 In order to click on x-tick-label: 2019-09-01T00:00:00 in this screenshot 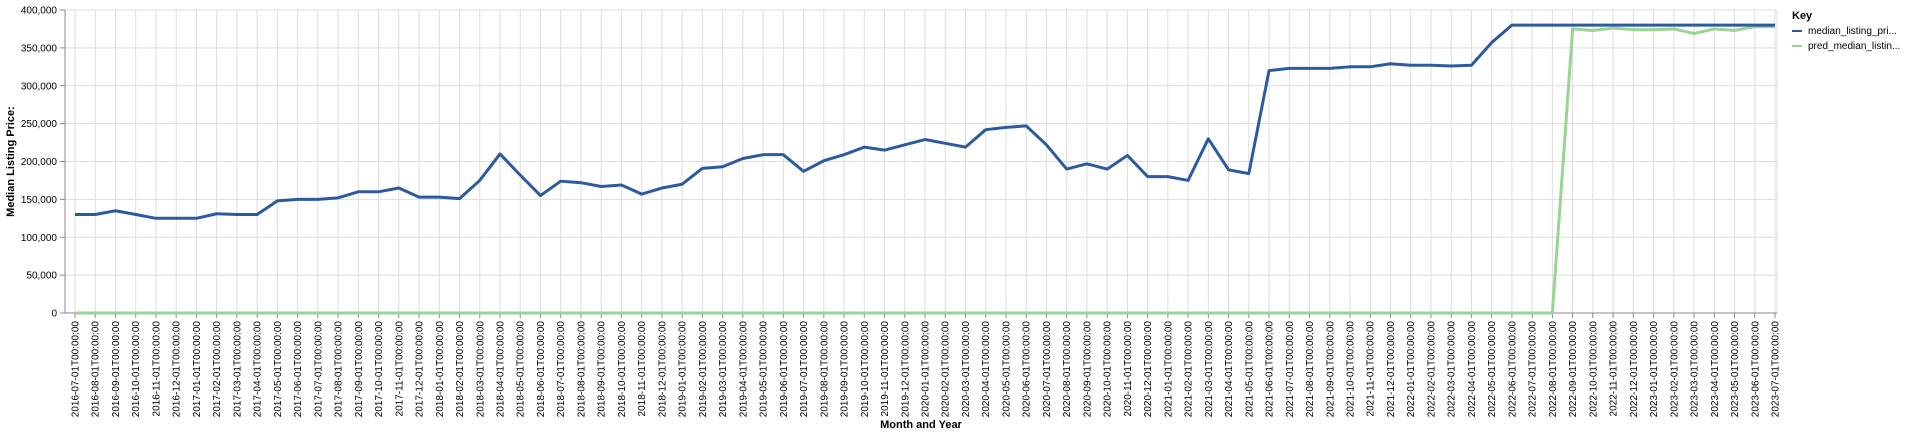, I will do `click(845, 369)`.